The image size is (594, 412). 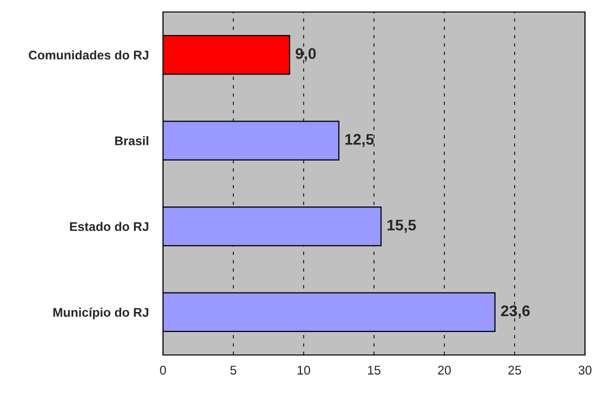 I want to click on x-tick-label: 0, so click(x=163, y=370).